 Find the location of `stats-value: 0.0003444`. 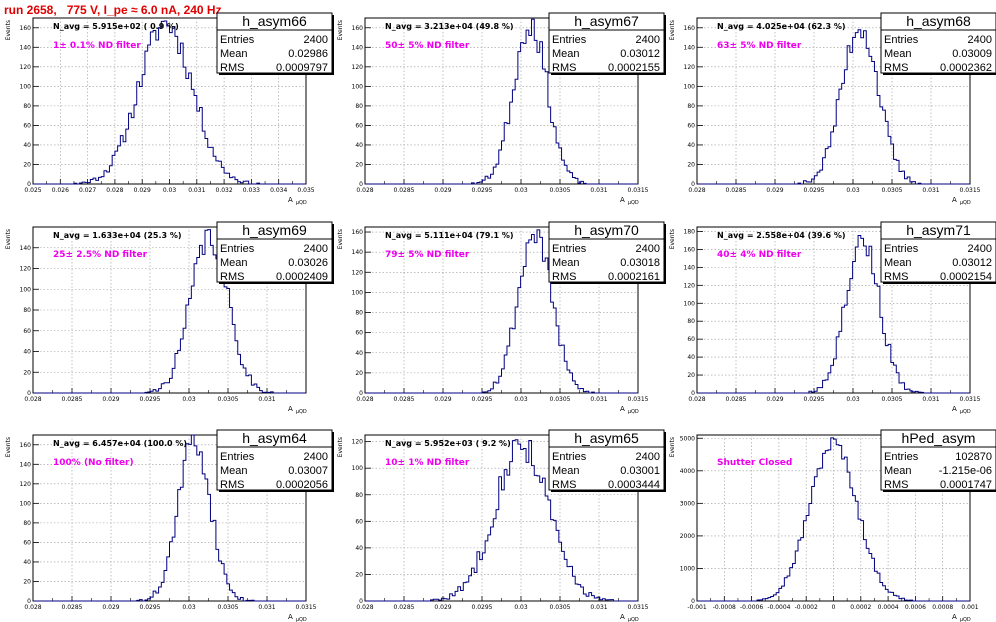

stats-value: 0.0003444 is located at coordinates (634, 485).